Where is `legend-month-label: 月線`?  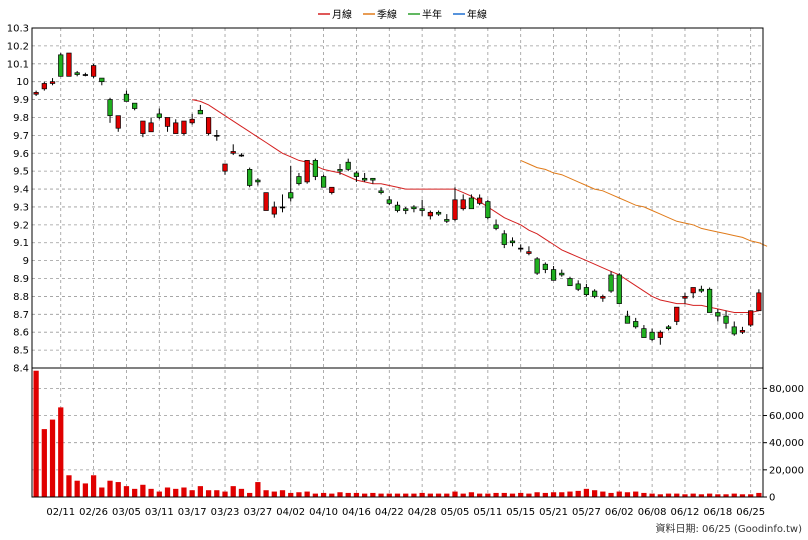 legend-month-label: 月線 is located at coordinates (342, 14).